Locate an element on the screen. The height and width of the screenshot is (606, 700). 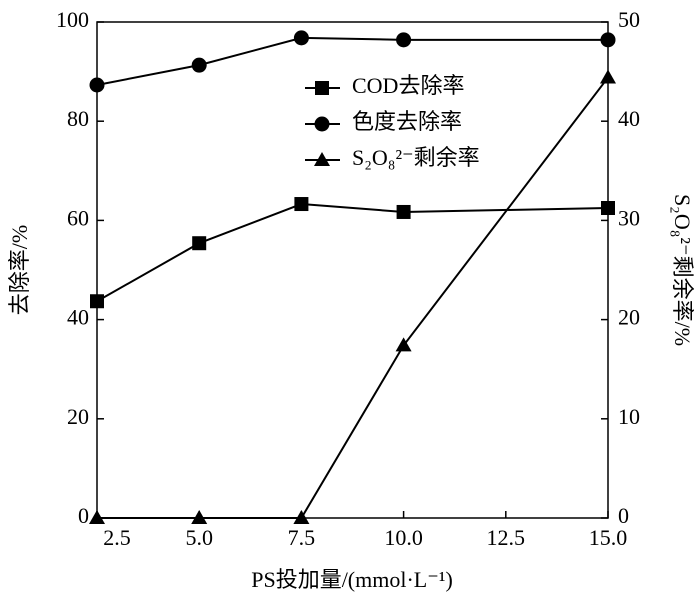
y2-tick-label: 0 is located at coordinates (623, 515).